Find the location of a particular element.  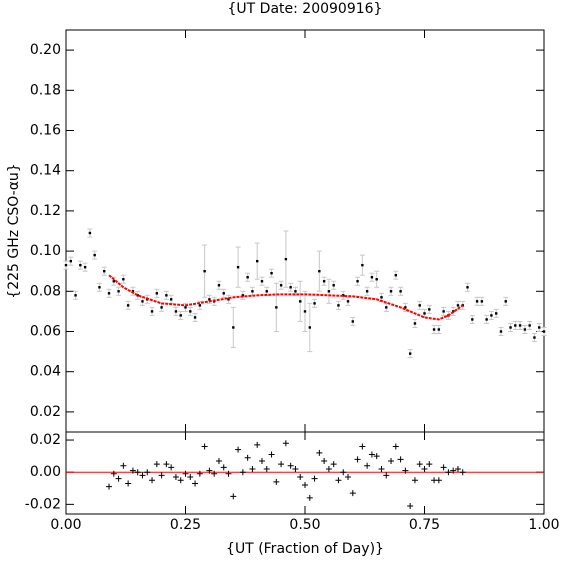

y-tick-label: 0.14 is located at coordinates (45, 171).